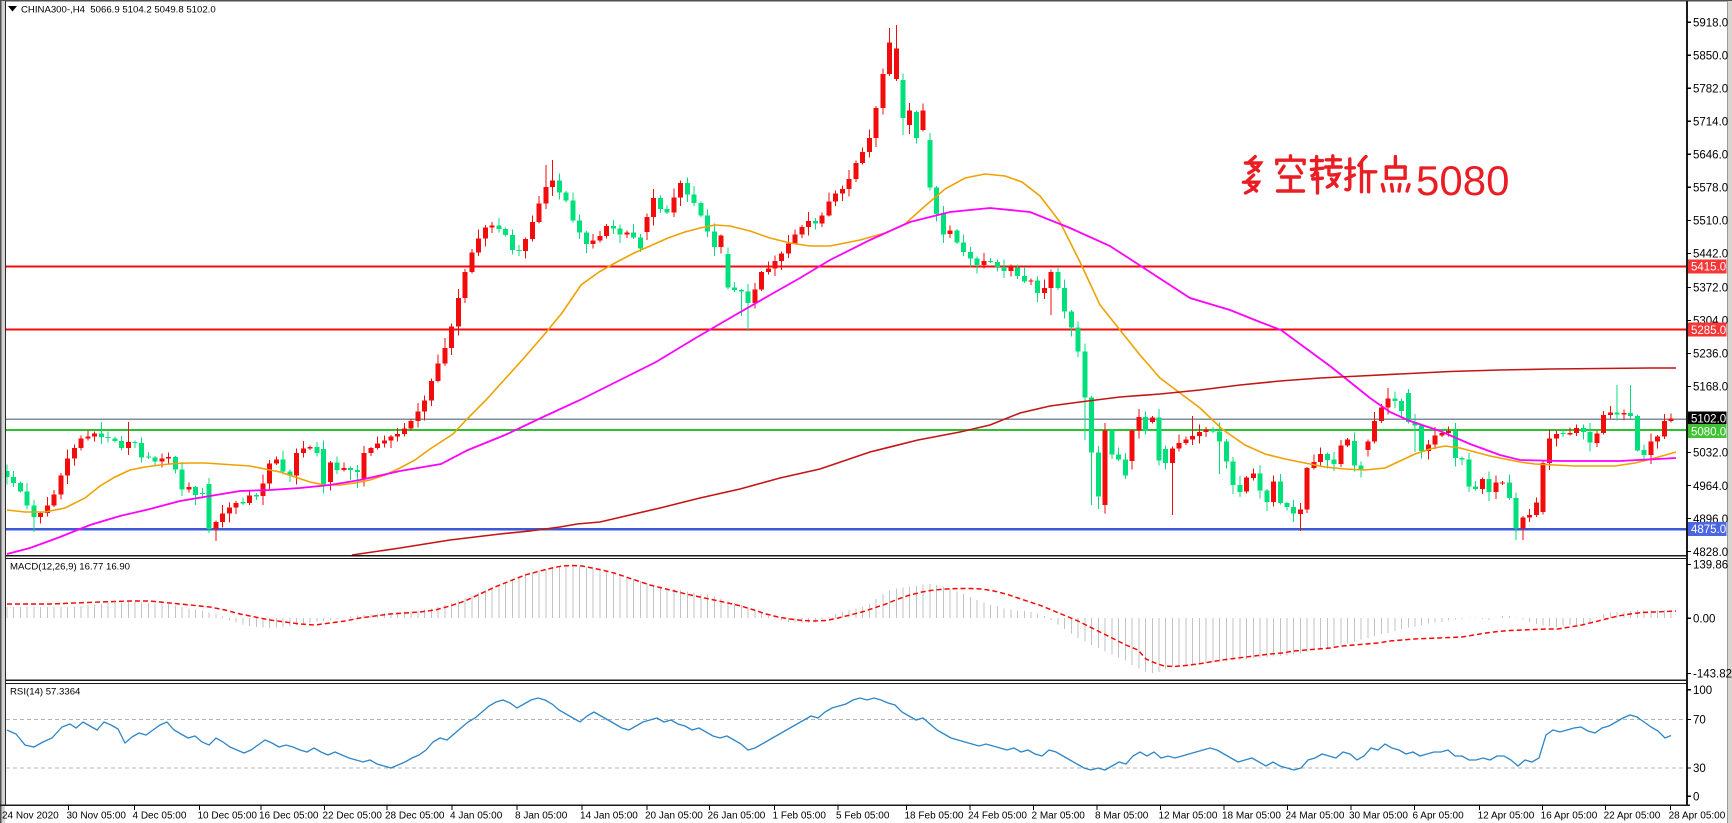 The image size is (1732, 823). Describe the element at coordinates (1699, 721) in the screenshot. I see `svg-text: 70` at that location.